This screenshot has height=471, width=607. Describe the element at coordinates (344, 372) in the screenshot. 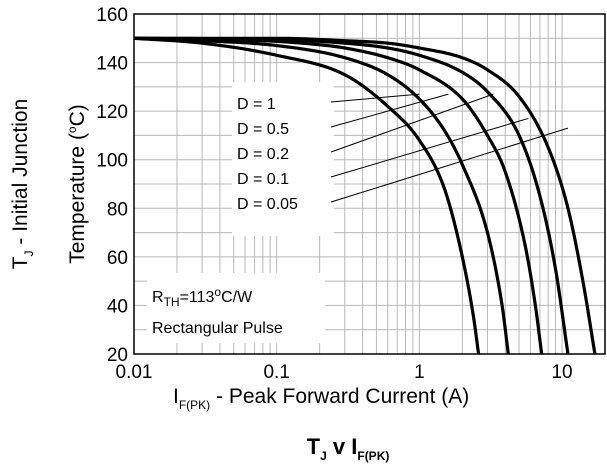

I see `x-axis-ticks: 0.01 0.1 1 10` at that location.